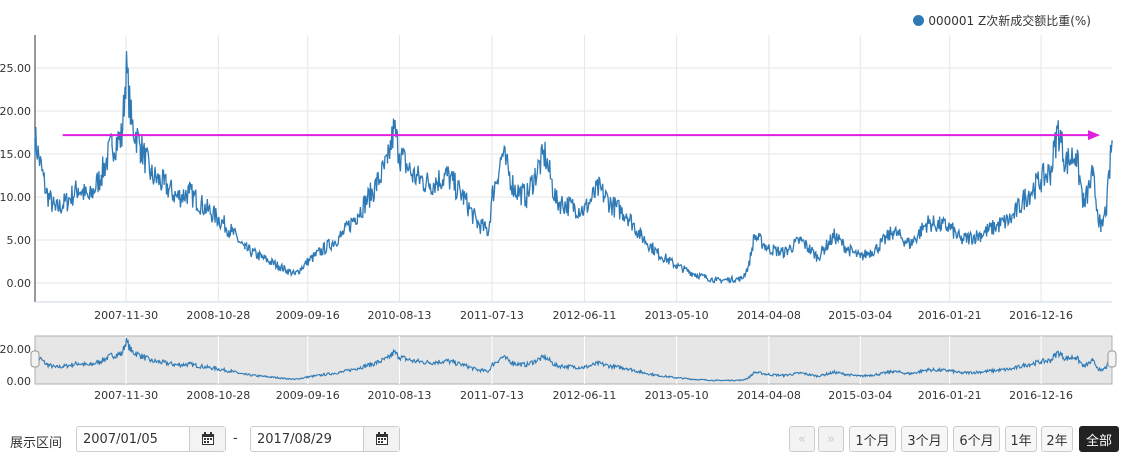  I want to click on range-controls: 展示区间 - « » 1个月 3个月 6个月 1年 2年 全部, so click(564, 440).